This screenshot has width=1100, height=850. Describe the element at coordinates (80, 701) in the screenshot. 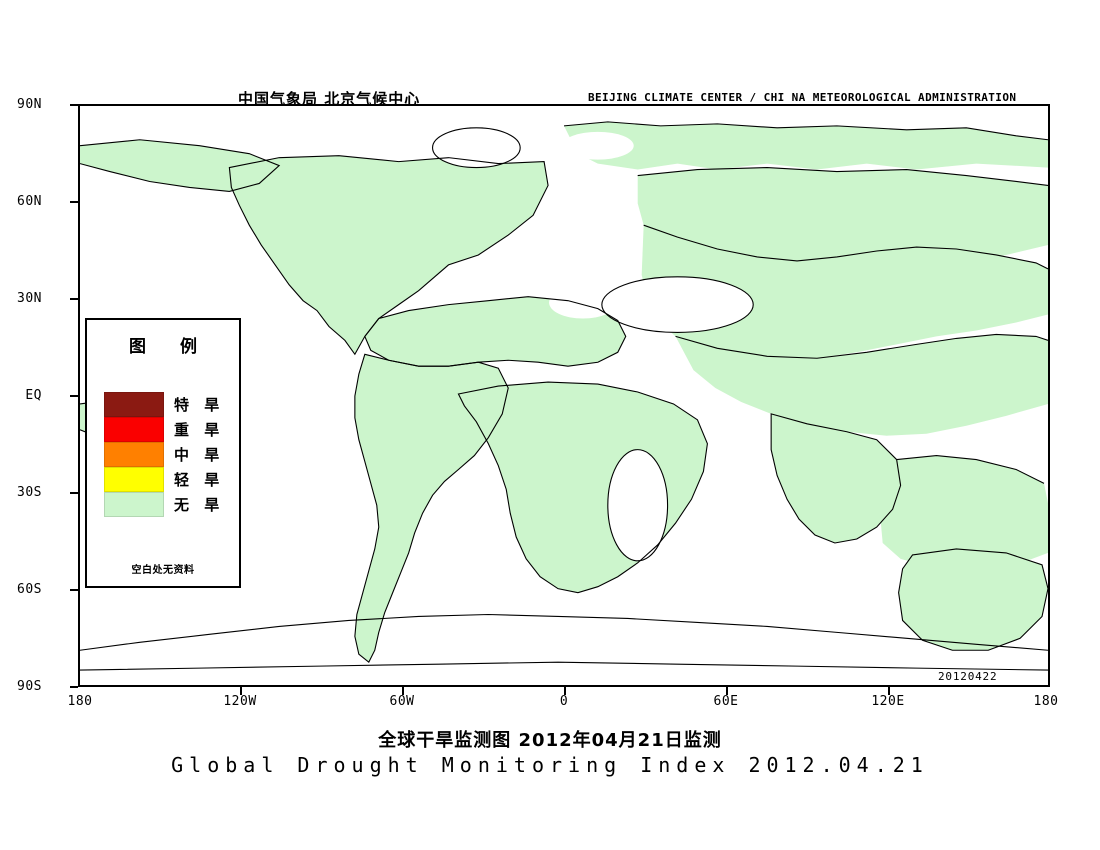

I see `x-axis-label-180w: 180` at that location.